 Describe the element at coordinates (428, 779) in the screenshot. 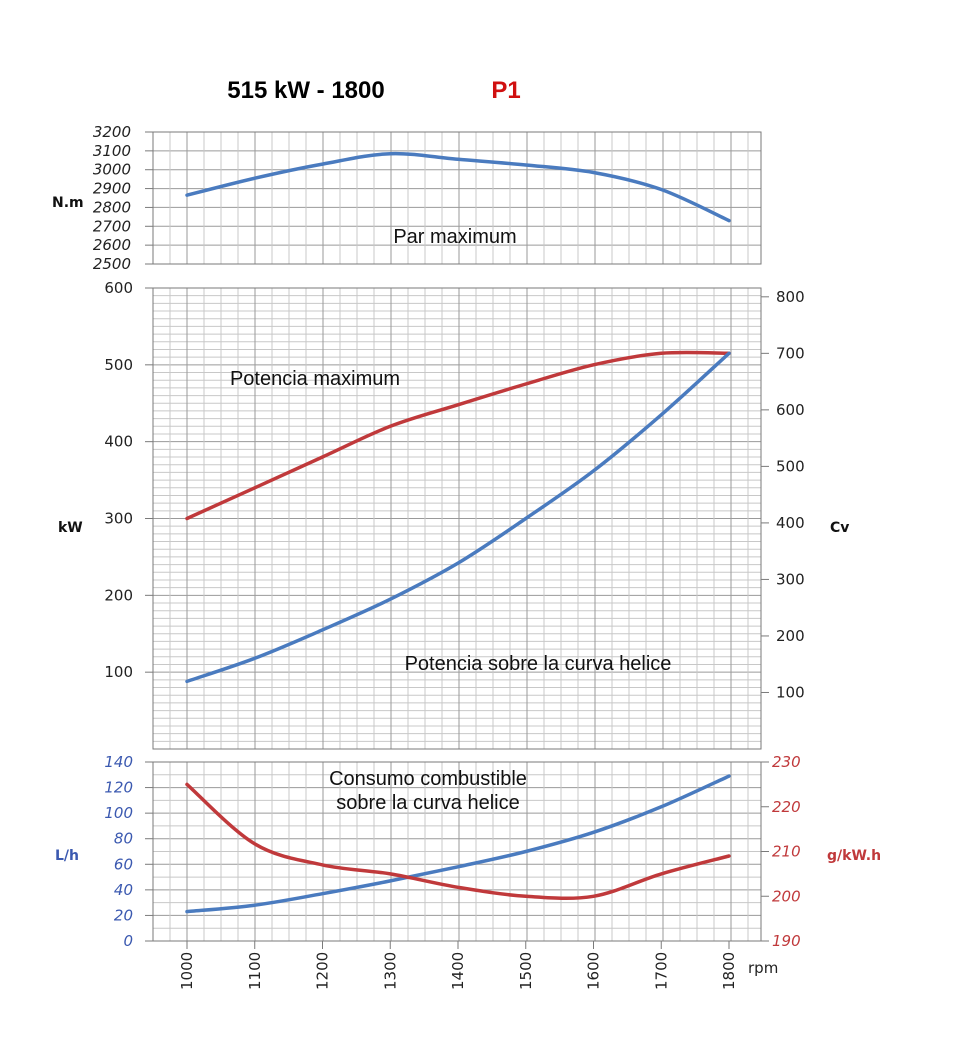

I see `annotation-consumo-line1: Consumo combustible` at that location.